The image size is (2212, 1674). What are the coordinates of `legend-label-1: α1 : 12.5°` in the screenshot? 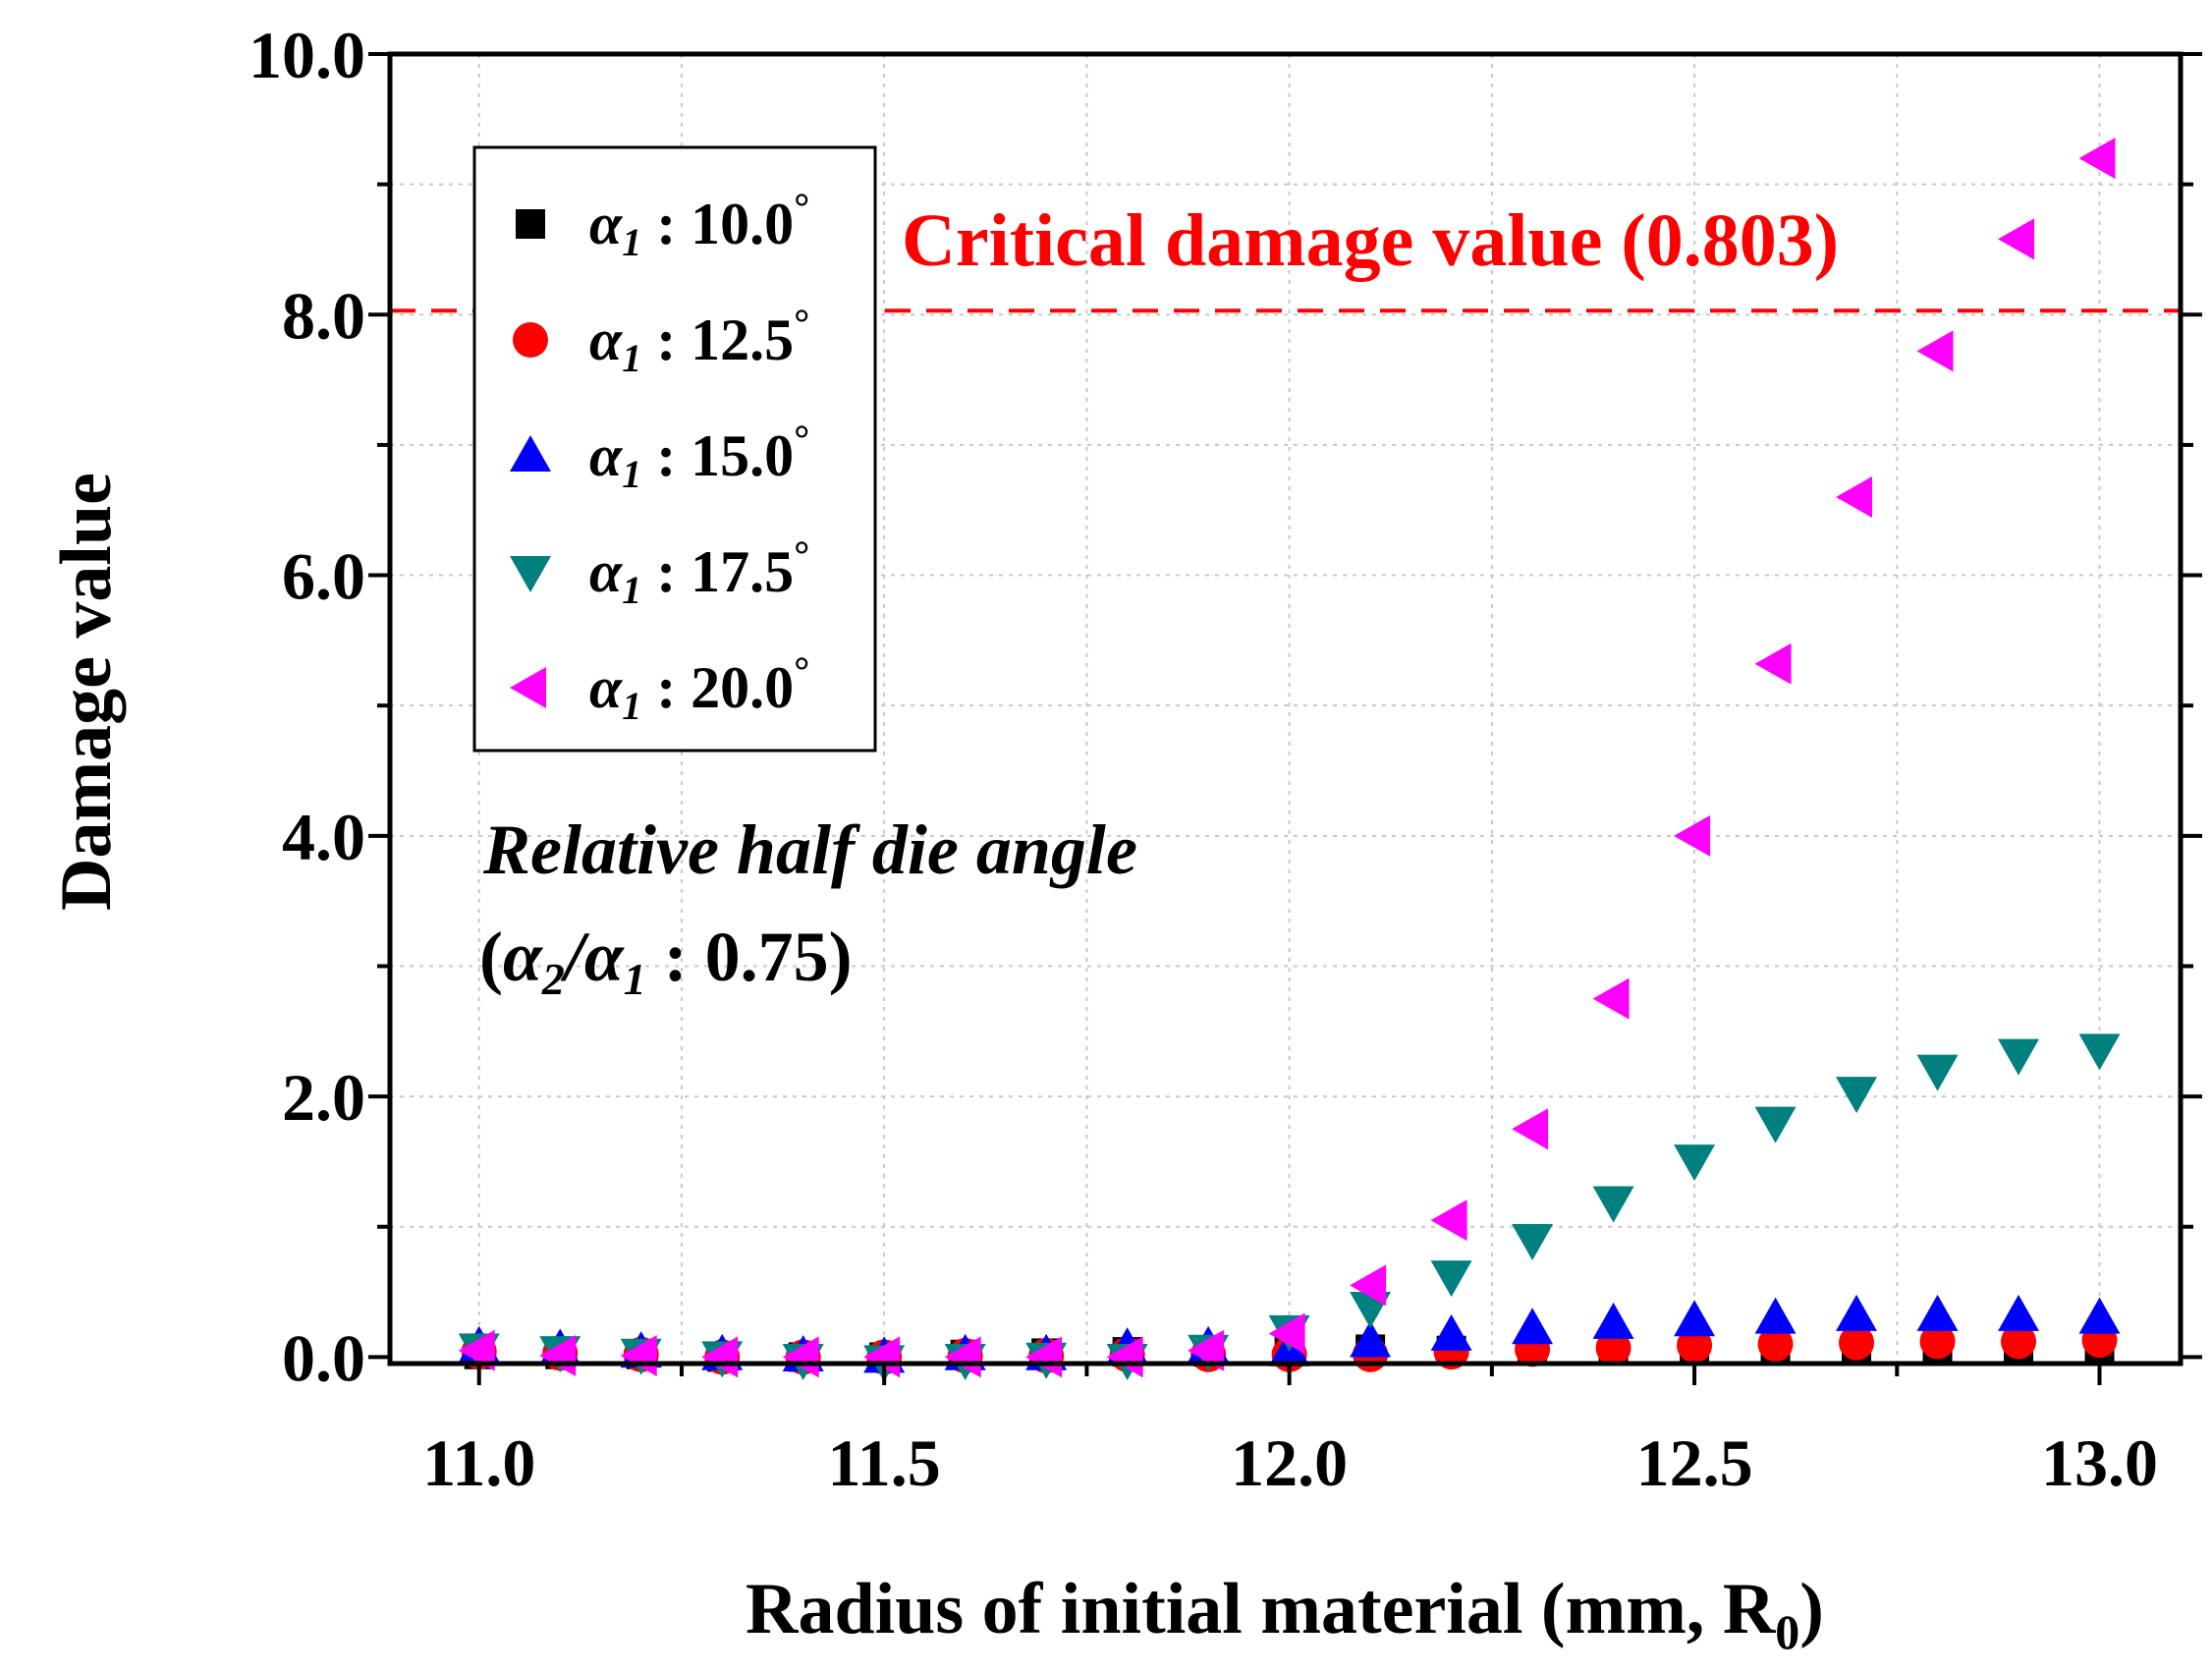 It's located at (699, 341).